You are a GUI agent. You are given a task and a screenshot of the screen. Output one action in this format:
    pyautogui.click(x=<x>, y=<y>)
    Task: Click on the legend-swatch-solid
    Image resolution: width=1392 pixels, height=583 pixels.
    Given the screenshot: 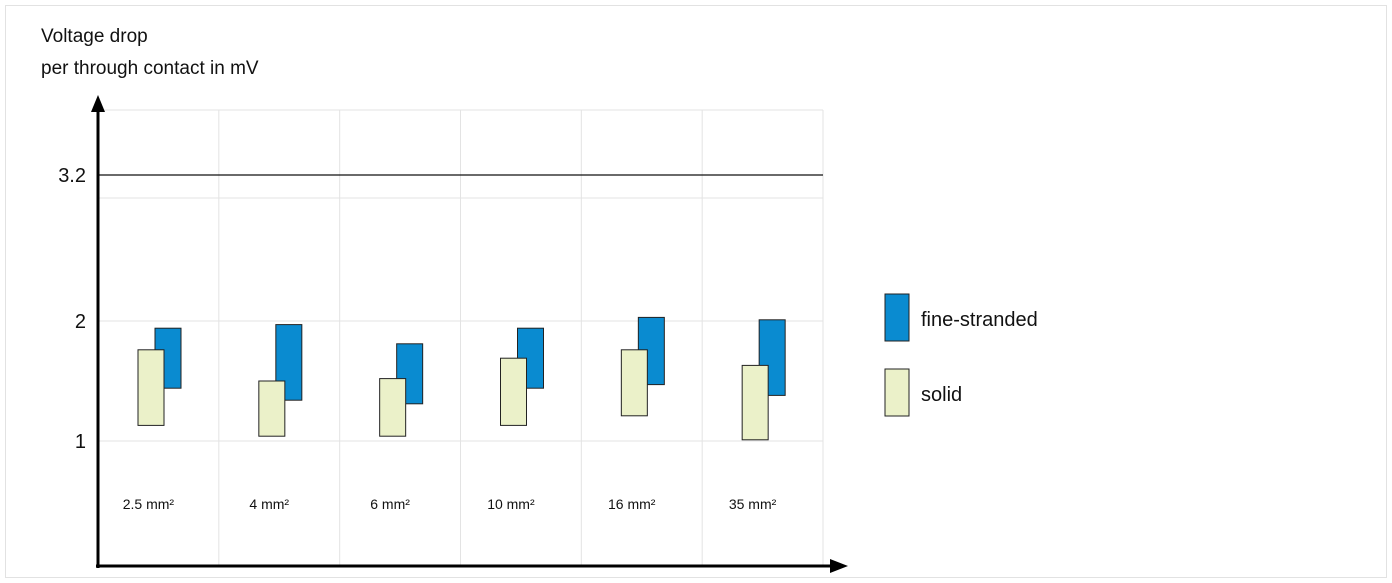 What is the action you would take?
    pyautogui.click(x=897, y=392)
    